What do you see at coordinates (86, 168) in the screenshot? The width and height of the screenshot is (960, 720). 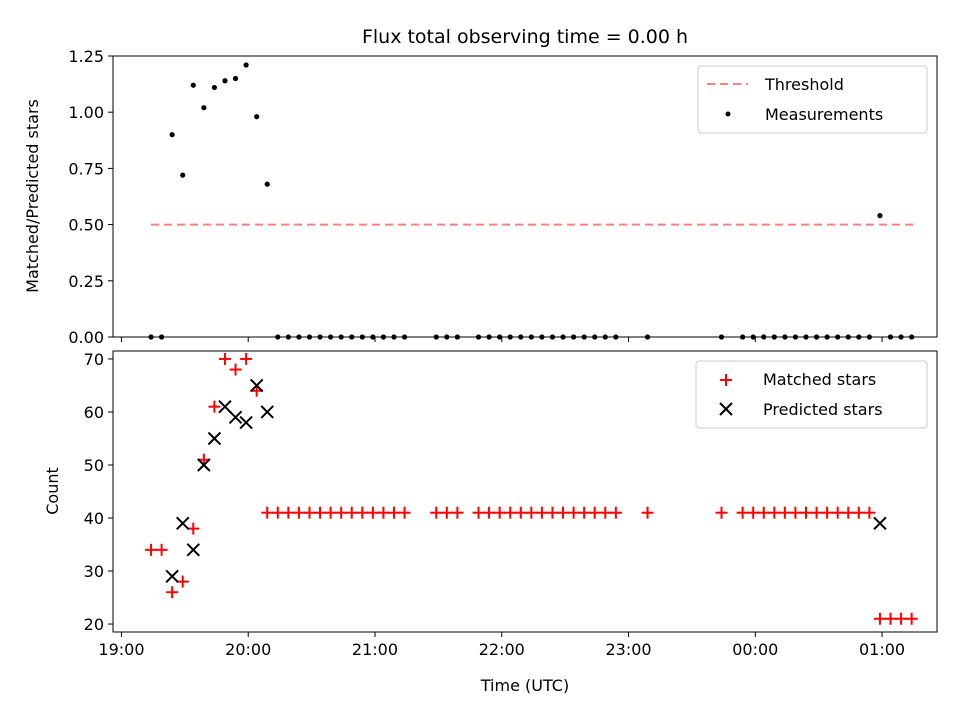 I see `top-y-tick-label: 0.75` at bounding box center [86, 168].